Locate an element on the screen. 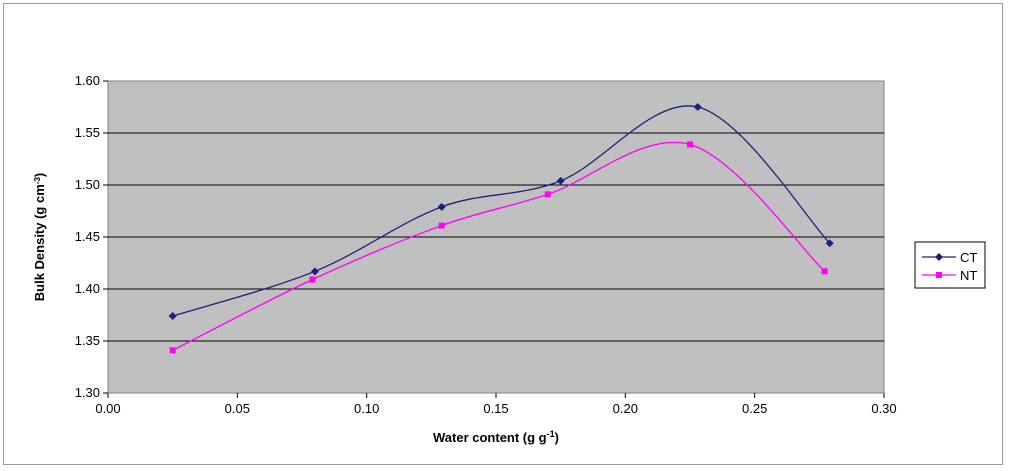 This screenshot has height=471, width=1009. y-tick-label: 1.45 is located at coordinates (87, 236).